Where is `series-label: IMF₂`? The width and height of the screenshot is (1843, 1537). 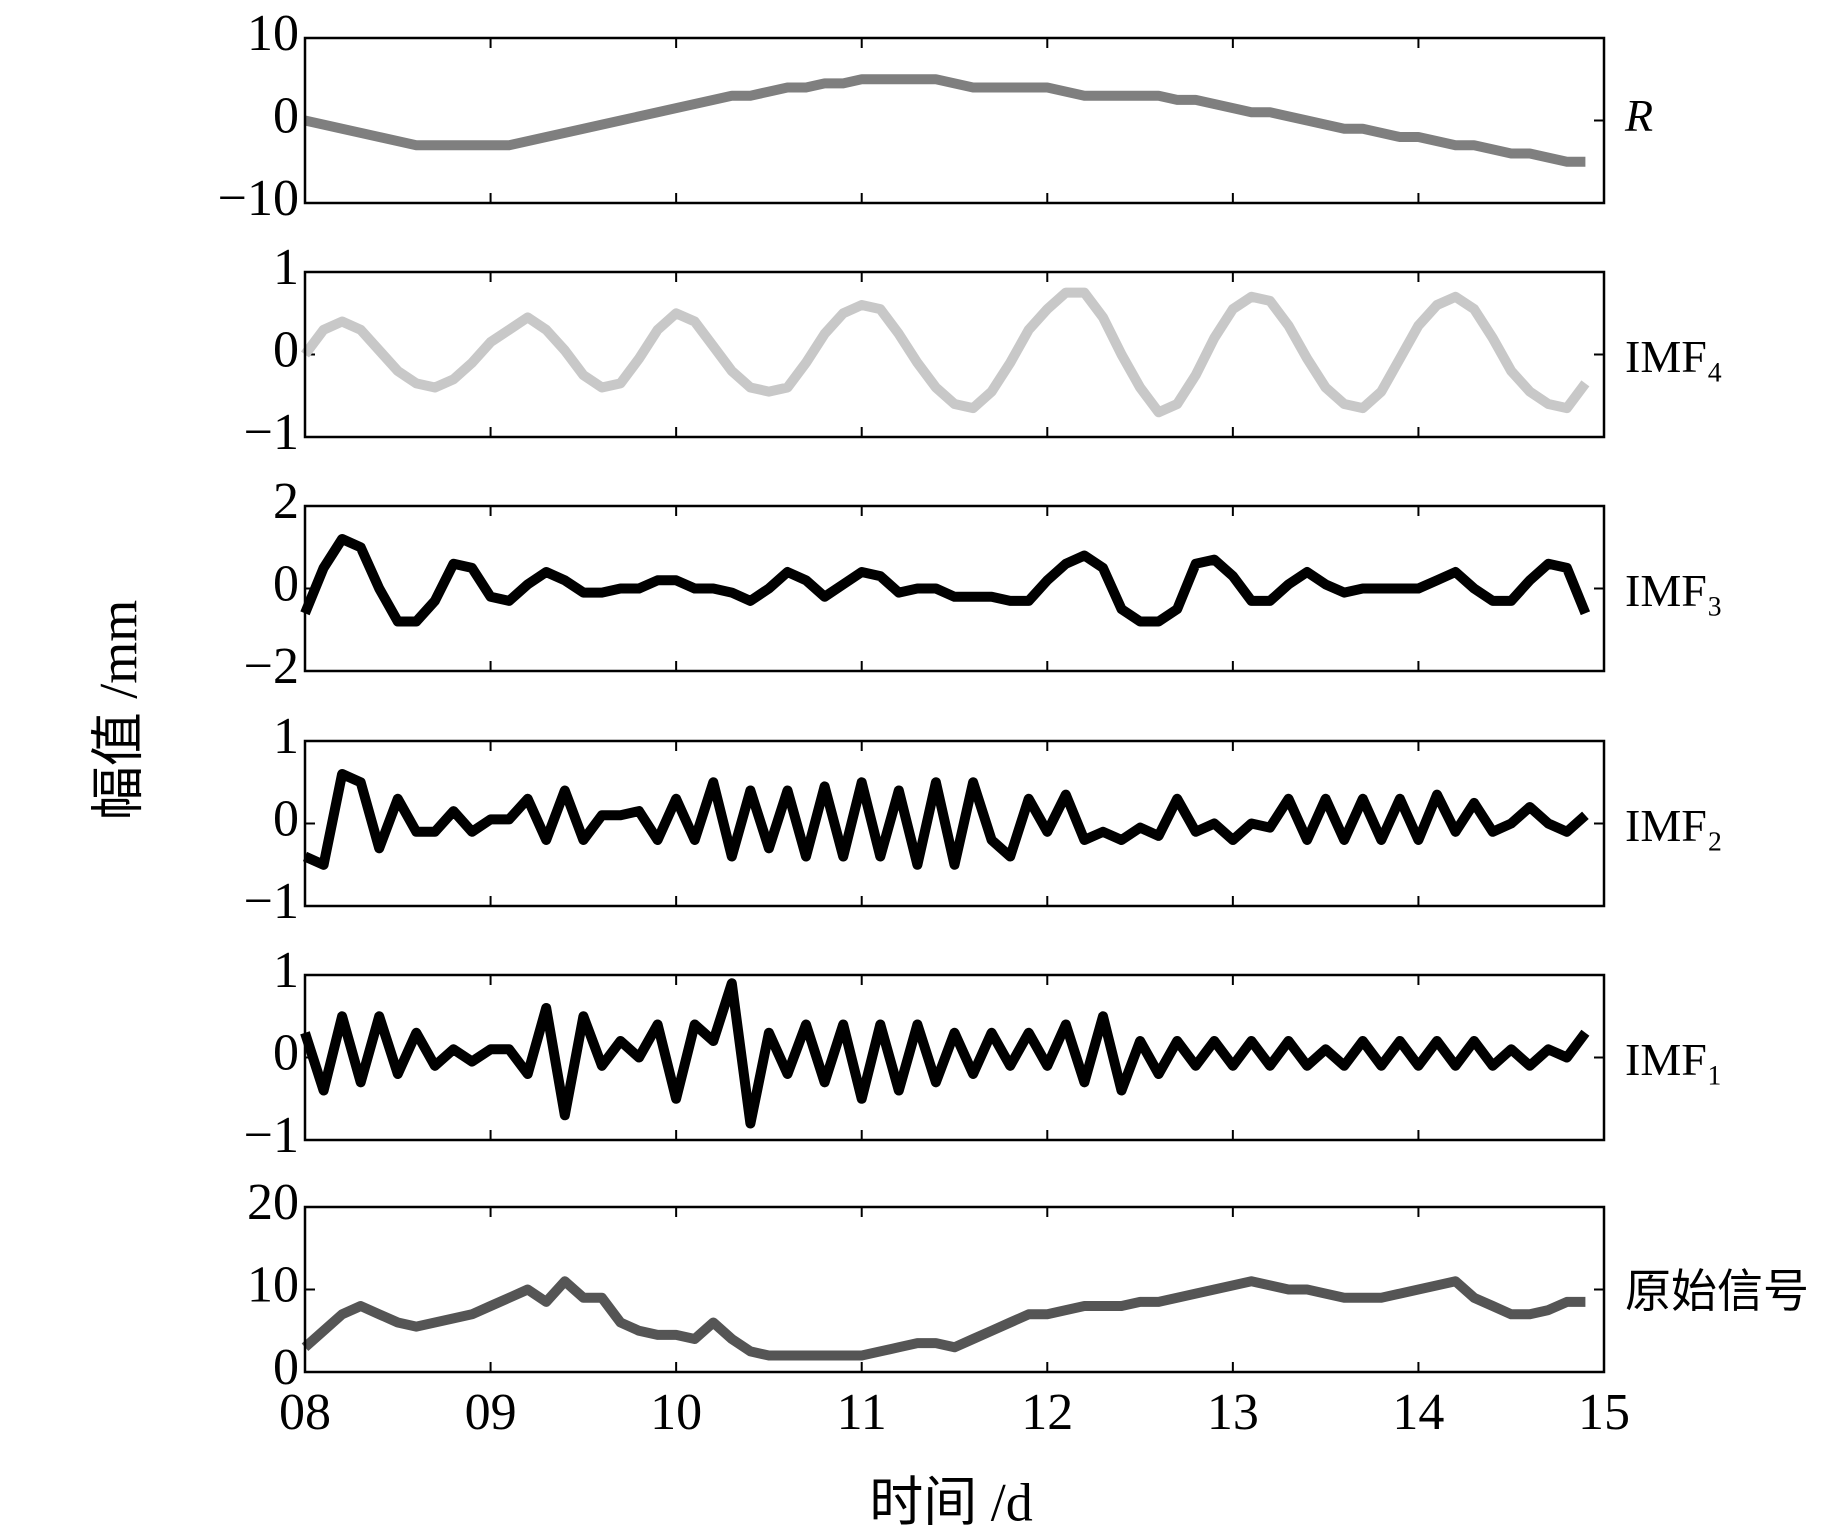 series-label: IMF₂ is located at coordinates (1674, 825).